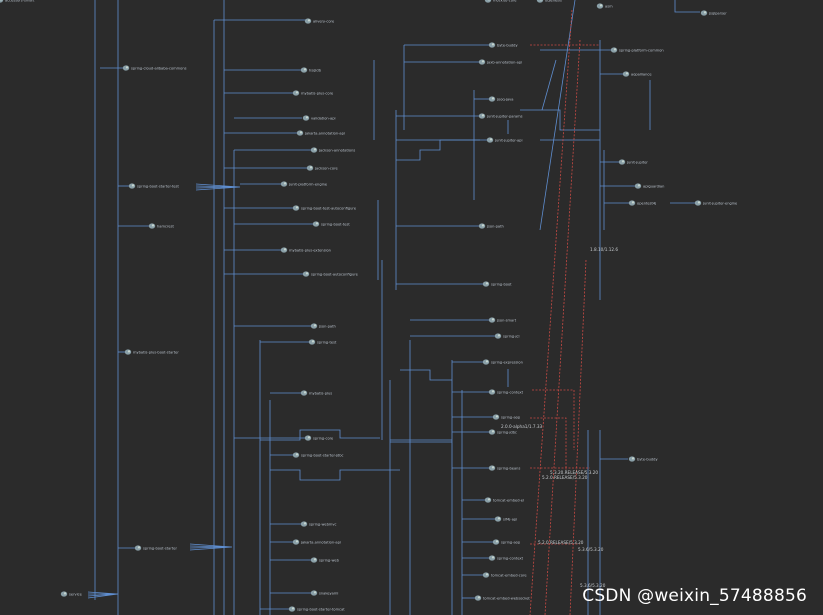 The height and width of the screenshot is (615, 823). I want to click on node-label: tomcat-embed-websocket, so click(506, 598).